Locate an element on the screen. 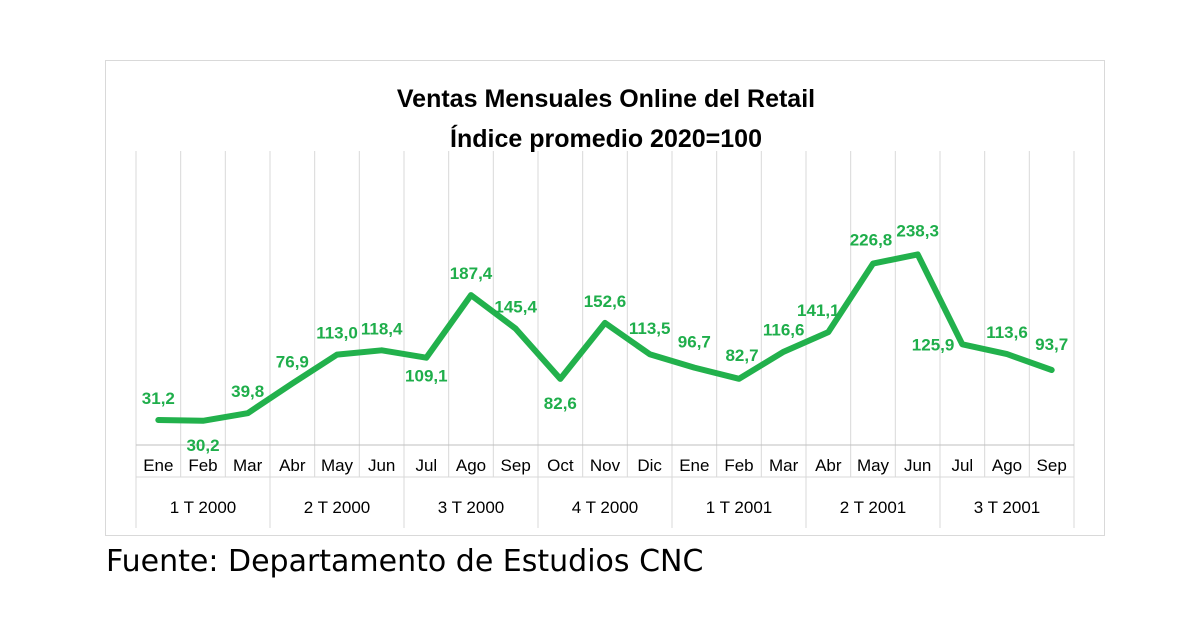 This screenshot has height=636, width=1200. data-label: 238,3 is located at coordinates (917, 230).